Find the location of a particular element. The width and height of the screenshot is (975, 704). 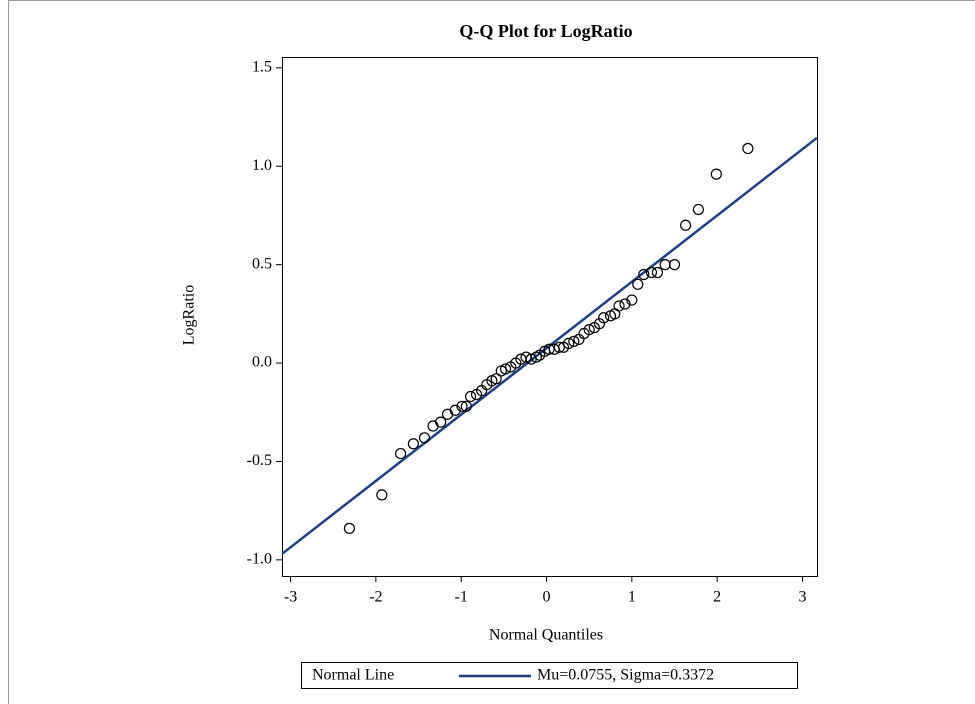

y-tick-label: 1.0 is located at coordinates (262, 165).